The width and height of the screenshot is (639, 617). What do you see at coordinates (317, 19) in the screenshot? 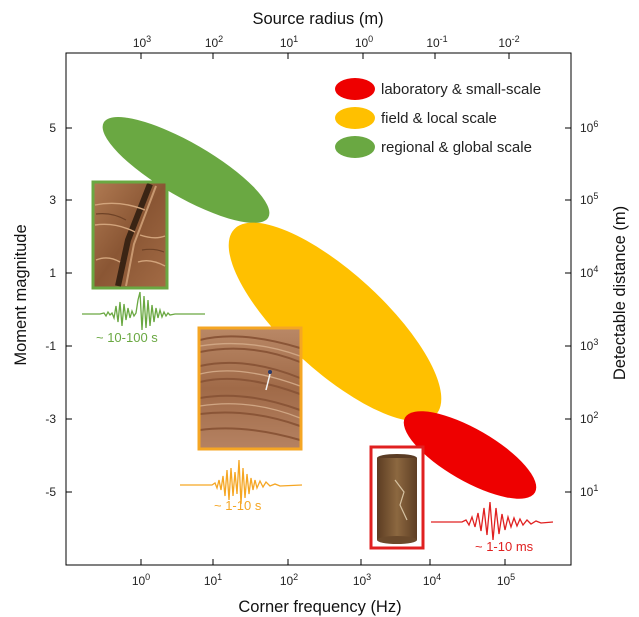
I see `top-axis-title: Source radius (m)` at bounding box center [317, 19].